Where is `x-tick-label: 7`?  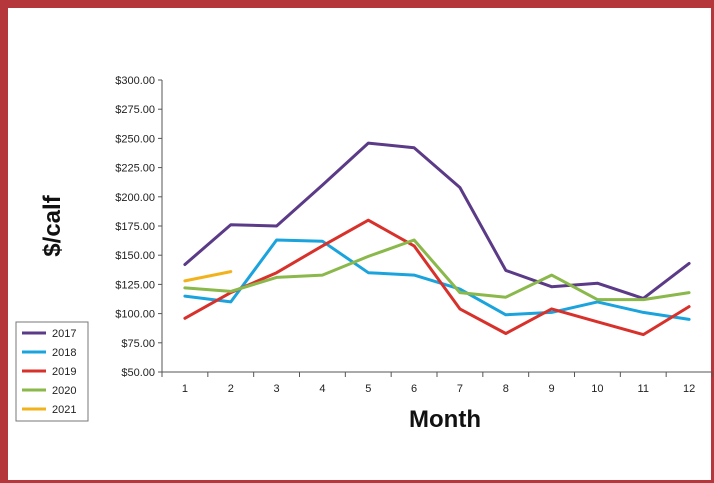 x-tick-label: 7 is located at coordinates (460, 389).